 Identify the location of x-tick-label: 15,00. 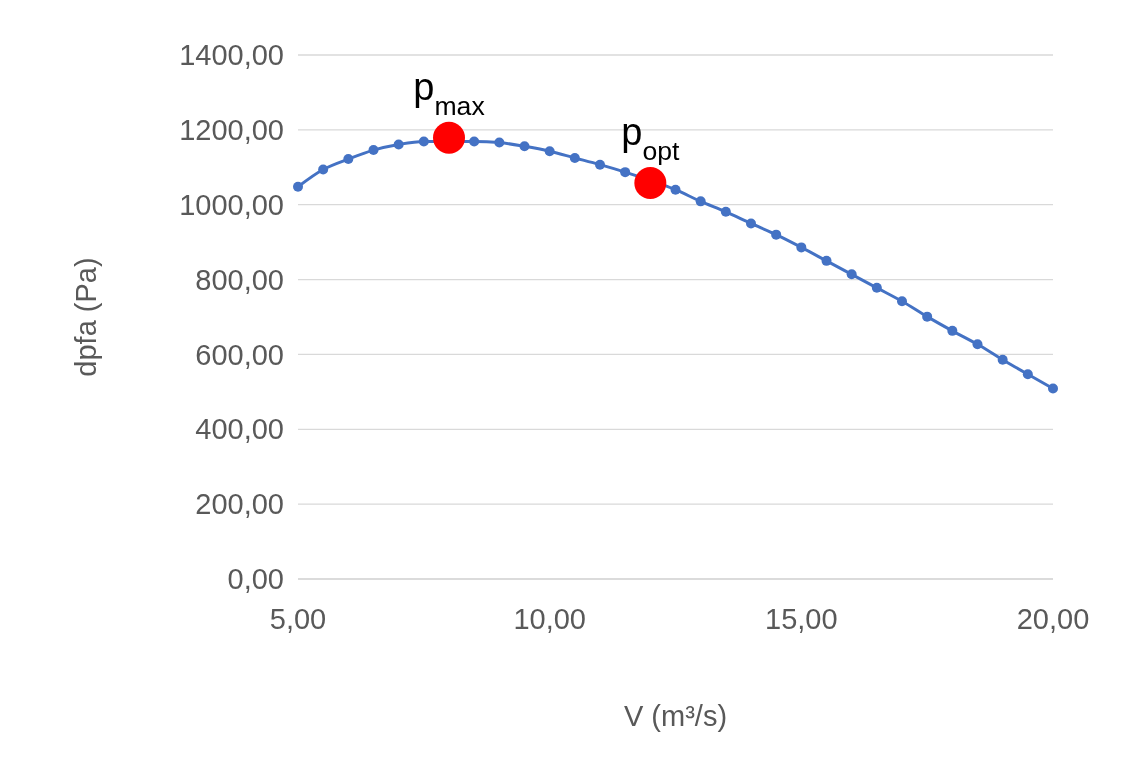
(801, 619).